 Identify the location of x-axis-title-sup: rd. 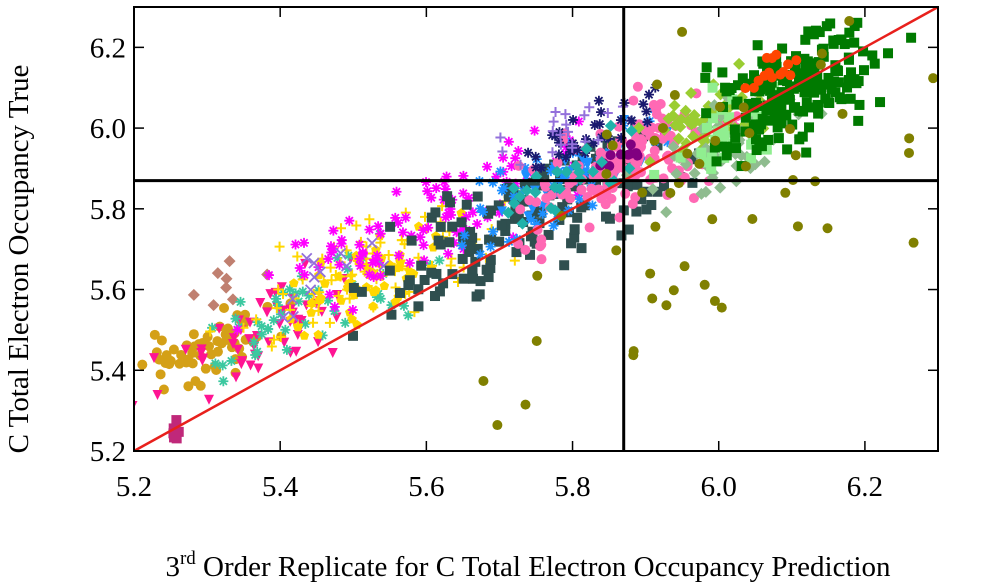
(188, 558).